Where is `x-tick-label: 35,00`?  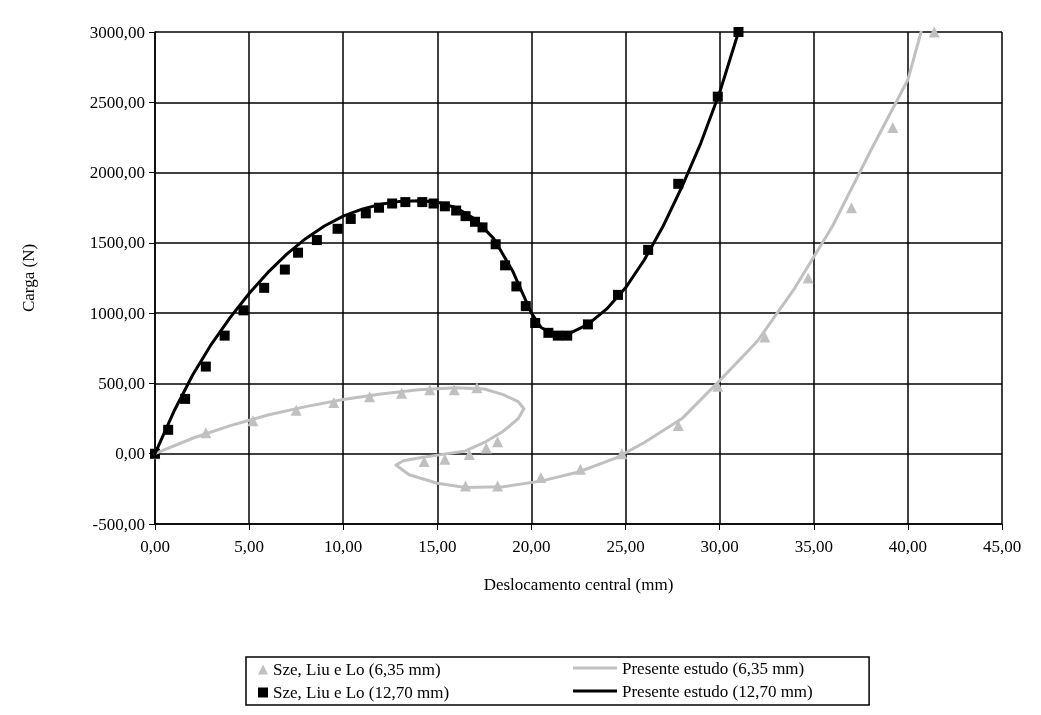 x-tick-label: 35,00 is located at coordinates (813, 546).